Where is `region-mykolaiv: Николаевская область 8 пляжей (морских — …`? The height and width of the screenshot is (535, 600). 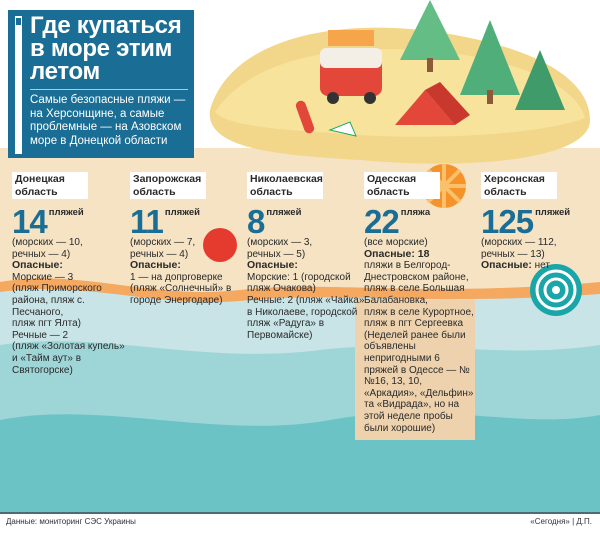 region-mykolaiv: Николаевская область 8 пляжей (морских — … is located at coordinates (306, 256).